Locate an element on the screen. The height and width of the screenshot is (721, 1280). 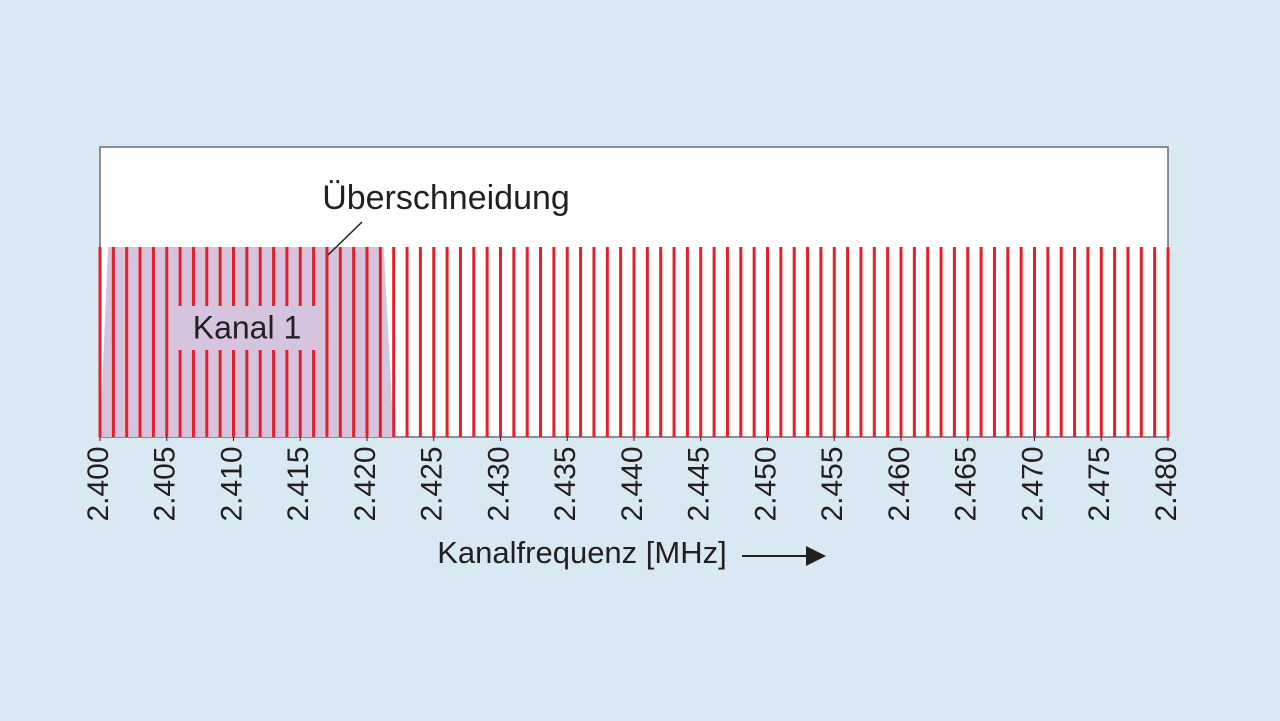
x-tick-label: 2.430 is located at coordinates (498, 483).